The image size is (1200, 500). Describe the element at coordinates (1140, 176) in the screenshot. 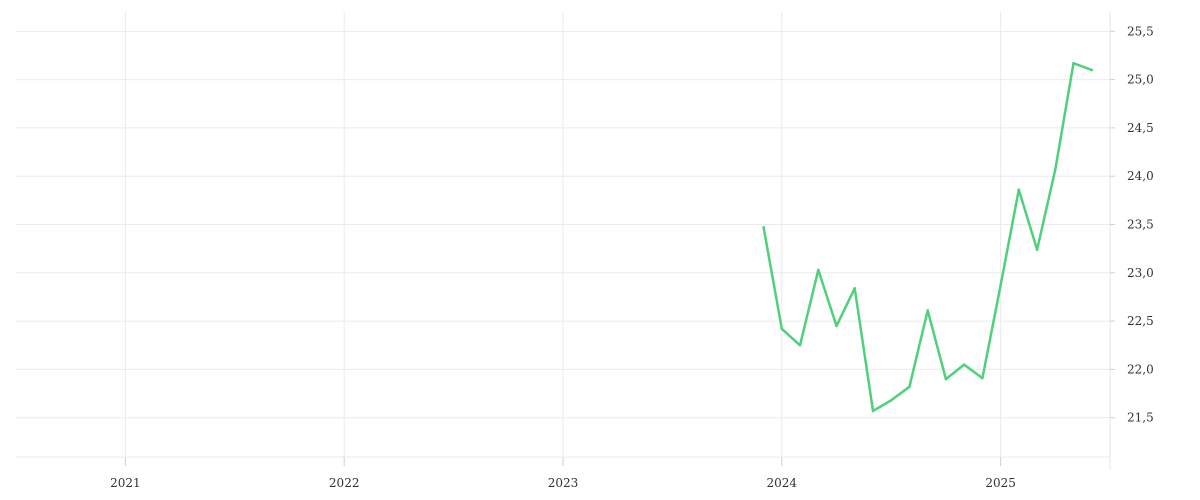

I see `y-tick-label: 24,0` at that location.